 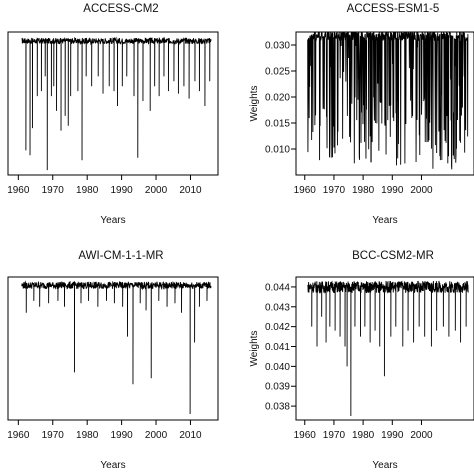 What do you see at coordinates (120, 256) in the screenshot?
I see `chart-title: AWI-CM-1-1-MR` at bounding box center [120, 256].